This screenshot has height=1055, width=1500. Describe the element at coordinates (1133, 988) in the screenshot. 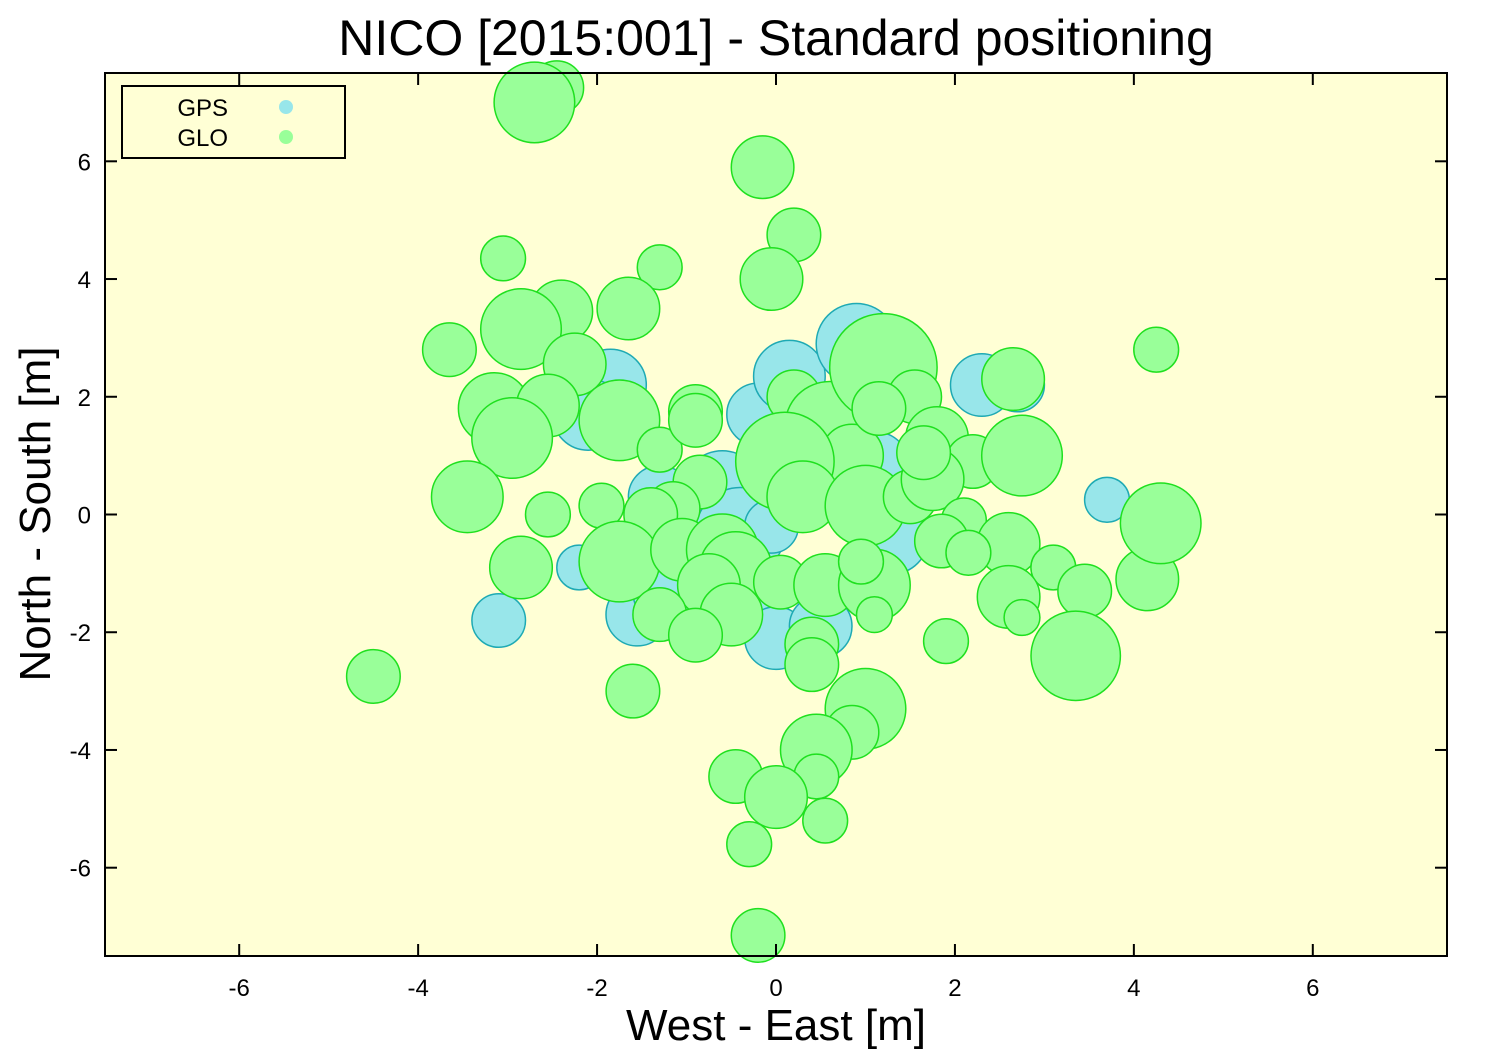

I see `x-tick-label: 4` at that location.